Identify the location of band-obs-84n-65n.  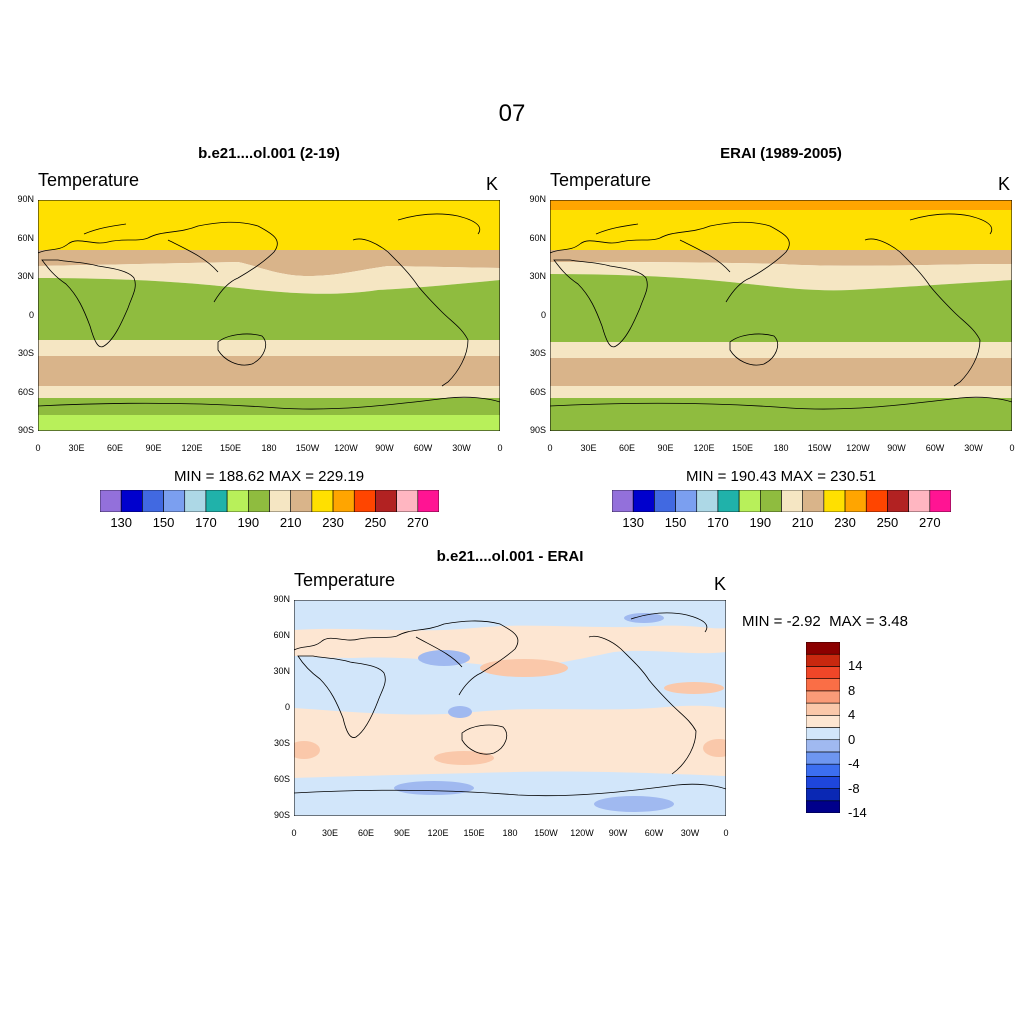
(781, 230).